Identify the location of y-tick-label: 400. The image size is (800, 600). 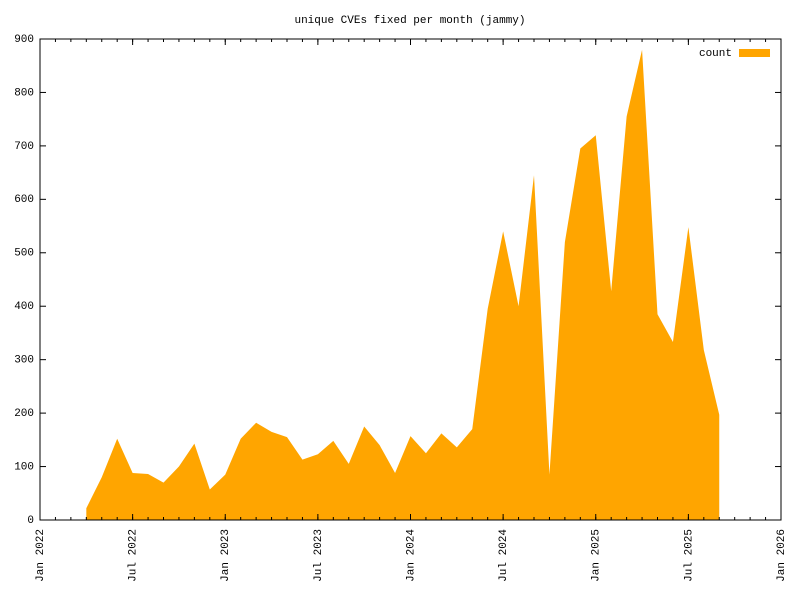
(24, 307).